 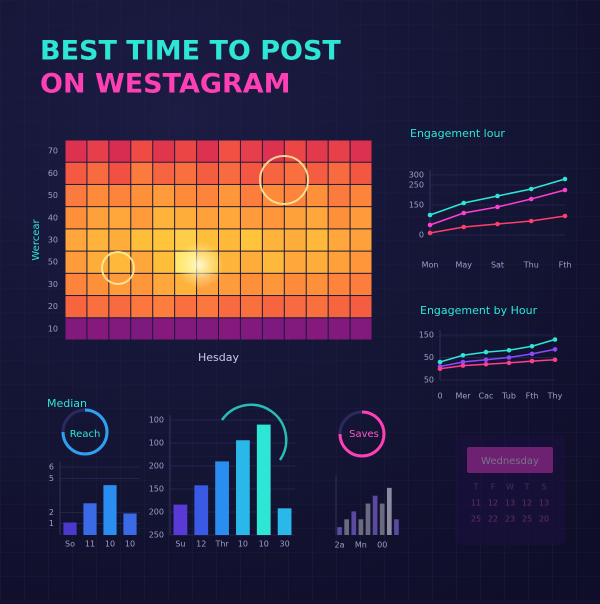 What do you see at coordinates (53, 173) in the screenshot?
I see `row-label: 60` at bounding box center [53, 173].